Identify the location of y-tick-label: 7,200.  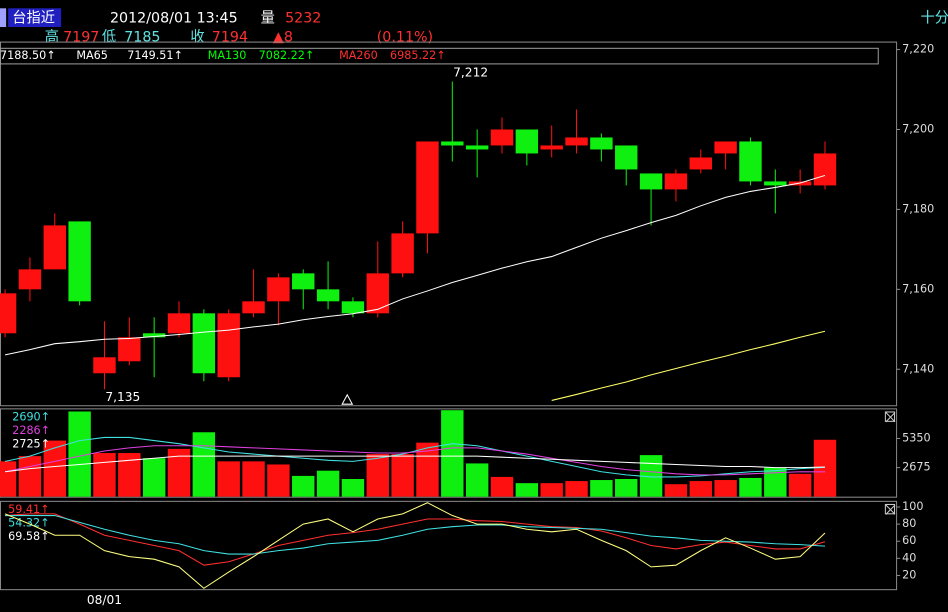
(918, 128).